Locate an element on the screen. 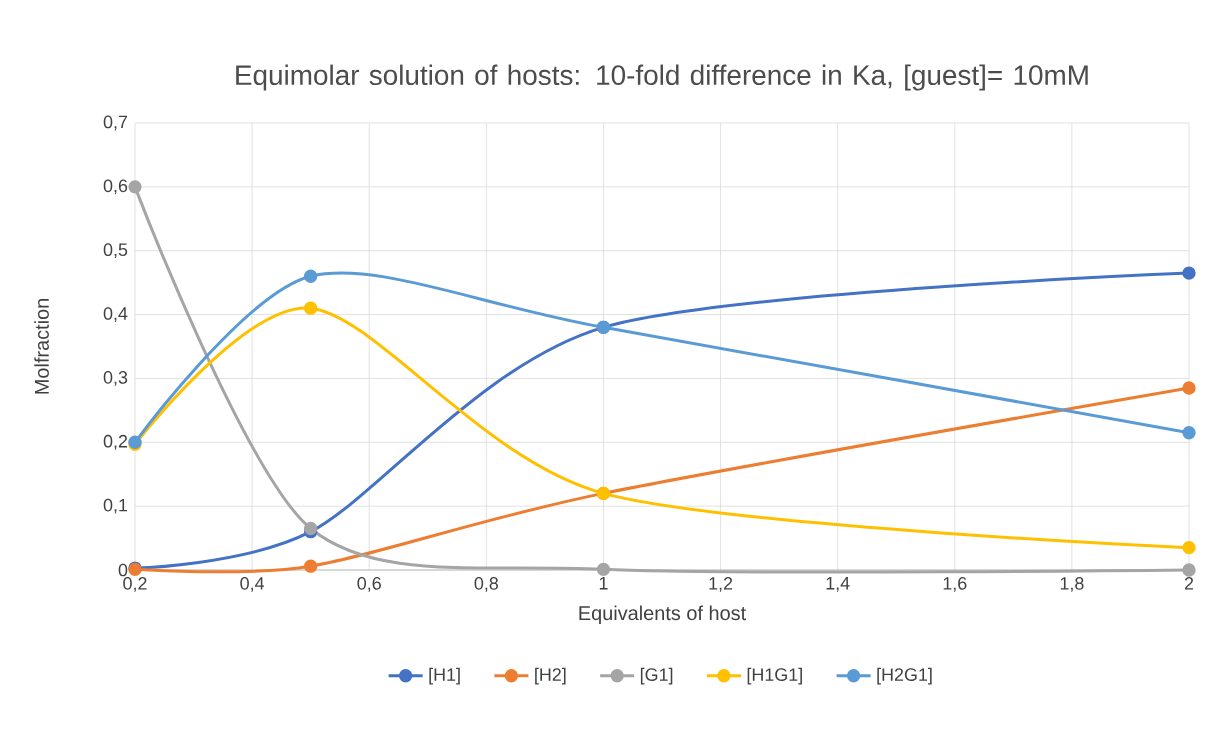  legend-label: [H2] is located at coordinates (550, 676).